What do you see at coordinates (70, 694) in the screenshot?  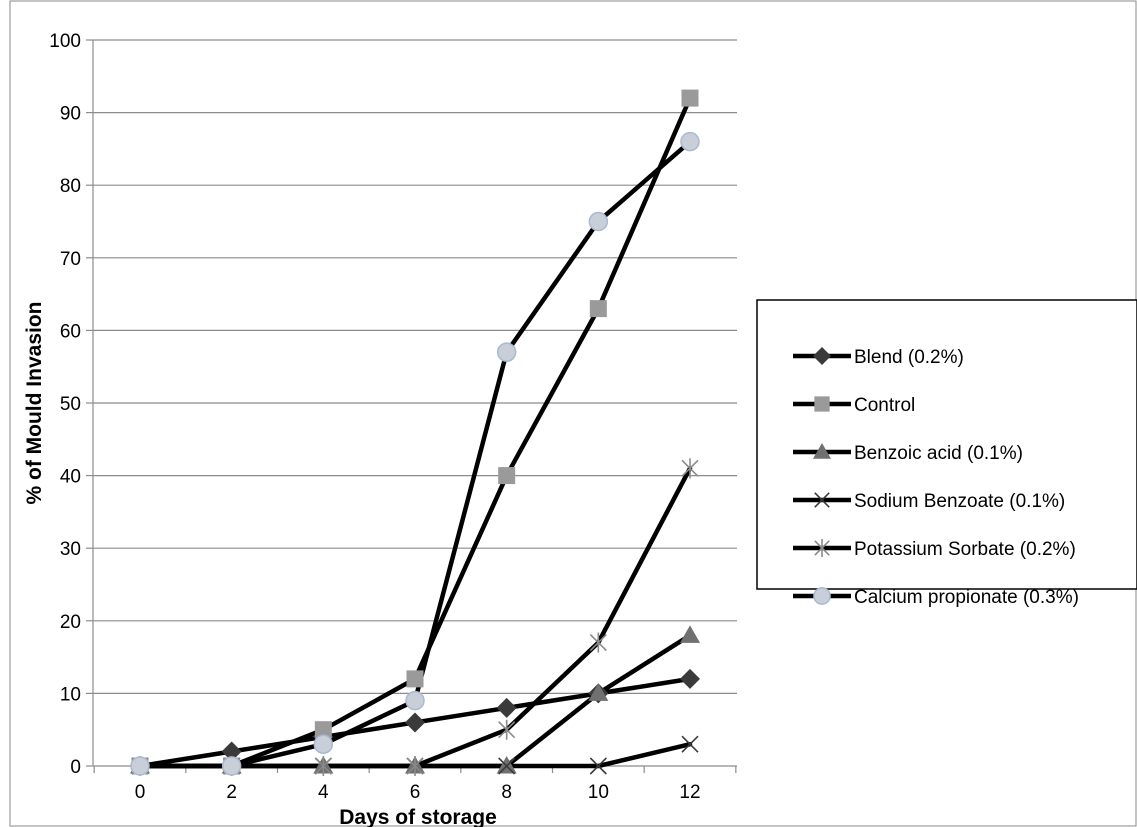 I see `y-tick-label: 10` at bounding box center [70, 694].